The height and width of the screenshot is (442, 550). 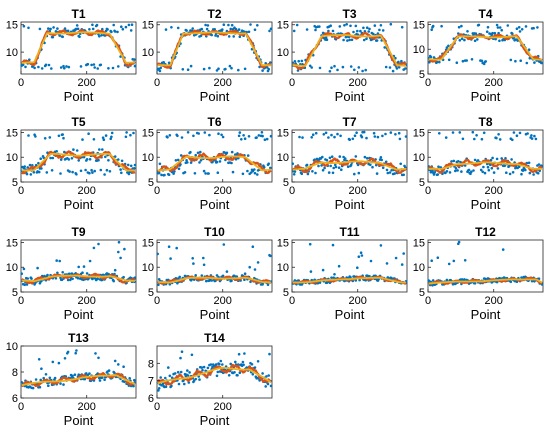 What do you see at coordinates (12, 243) in the screenshot?
I see `y-tick-label: 15` at bounding box center [12, 243].